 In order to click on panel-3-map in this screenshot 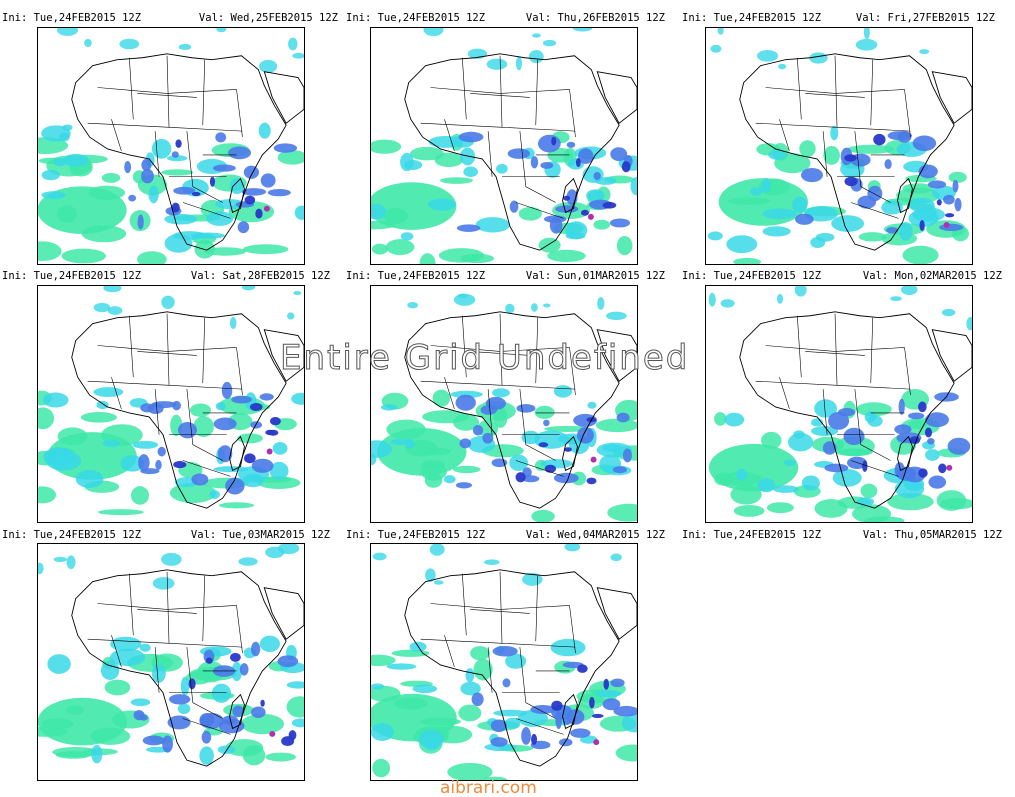, I will do `click(839, 146)`.